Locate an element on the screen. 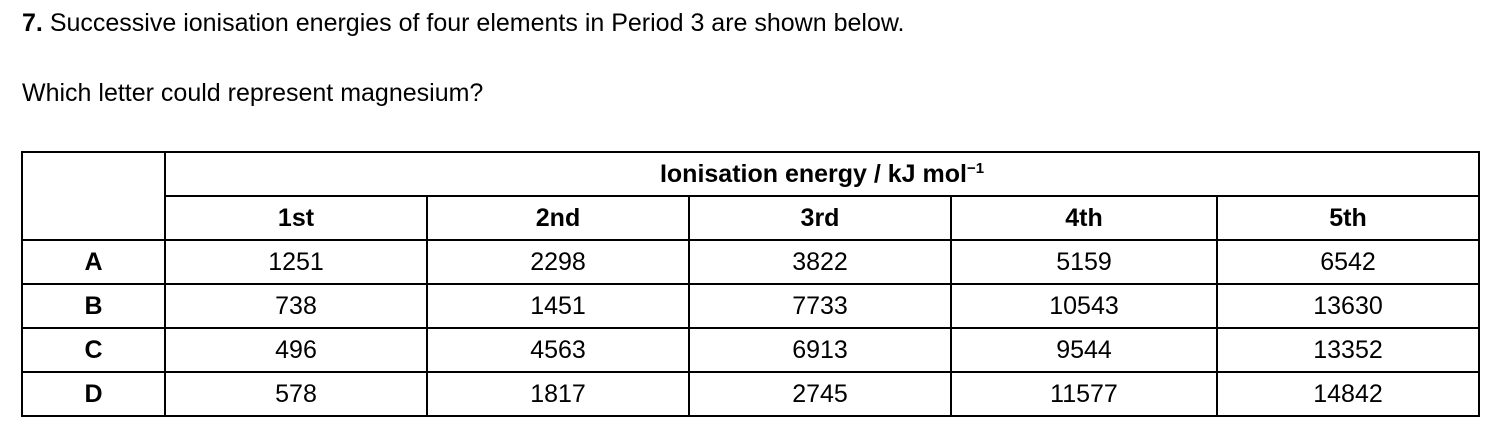  row-label: A is located at coordinates (93, 262).